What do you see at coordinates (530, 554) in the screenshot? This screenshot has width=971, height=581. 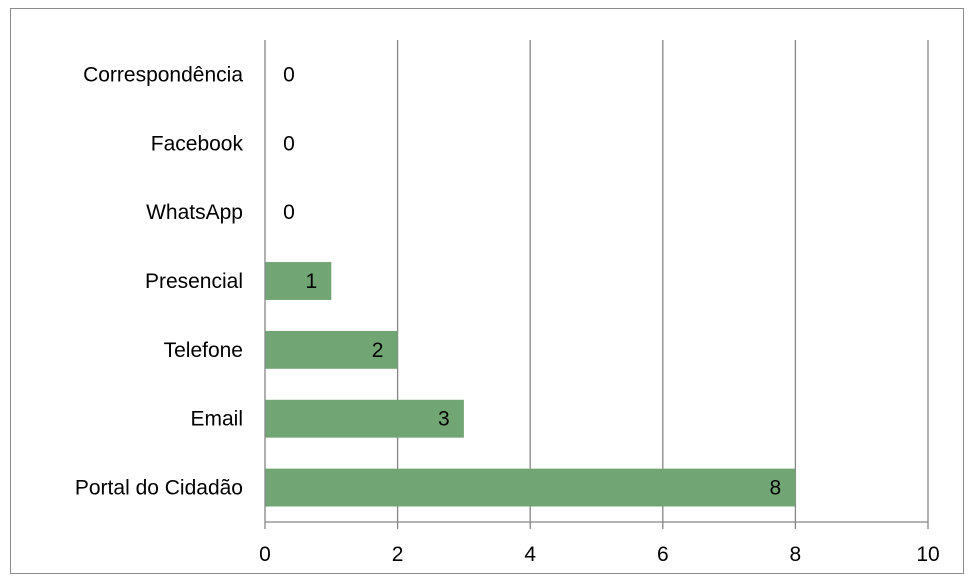 I see `x-tick-label: 4` at bounding box center [530, 554].